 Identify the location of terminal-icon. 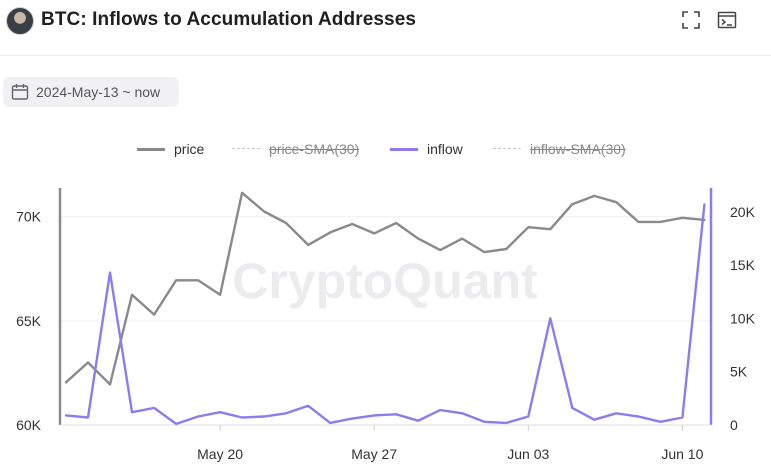
(727, 20).